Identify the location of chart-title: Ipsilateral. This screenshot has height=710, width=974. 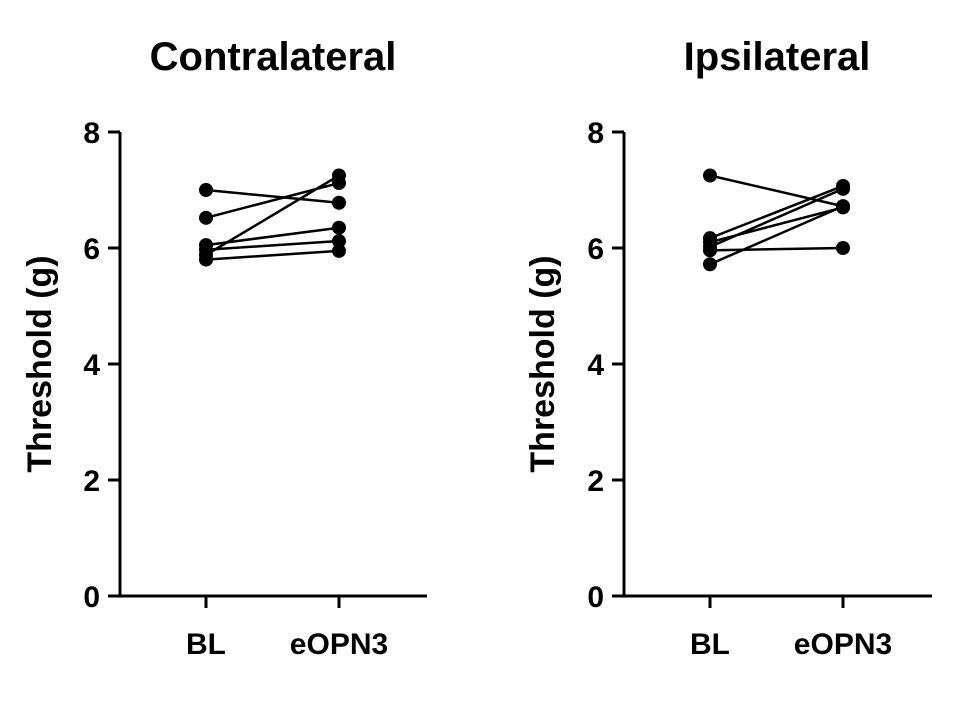
(777, 57).